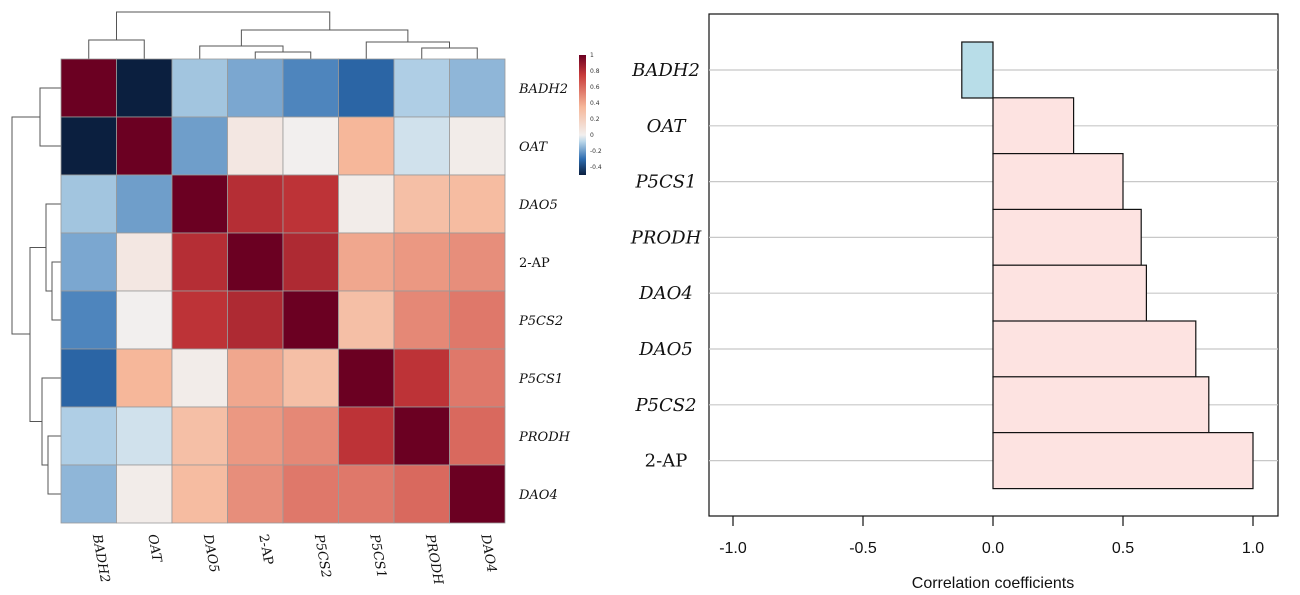 This screenshot has width=1300, height=595. Describe the element at coordinates (1253, 548) in the screenshot. I see `x-tick-label: 1.0` at that location.